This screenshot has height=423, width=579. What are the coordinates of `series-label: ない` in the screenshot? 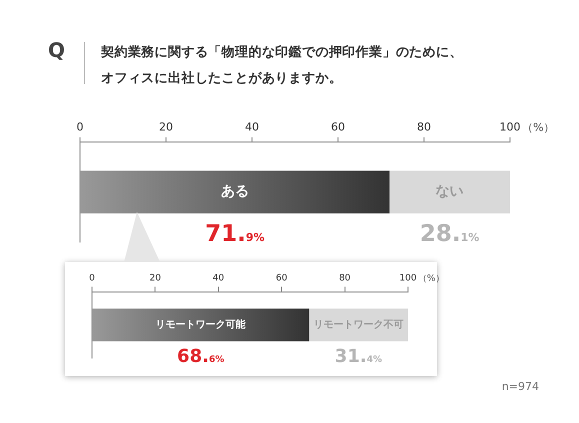 It's located at (450, 192).